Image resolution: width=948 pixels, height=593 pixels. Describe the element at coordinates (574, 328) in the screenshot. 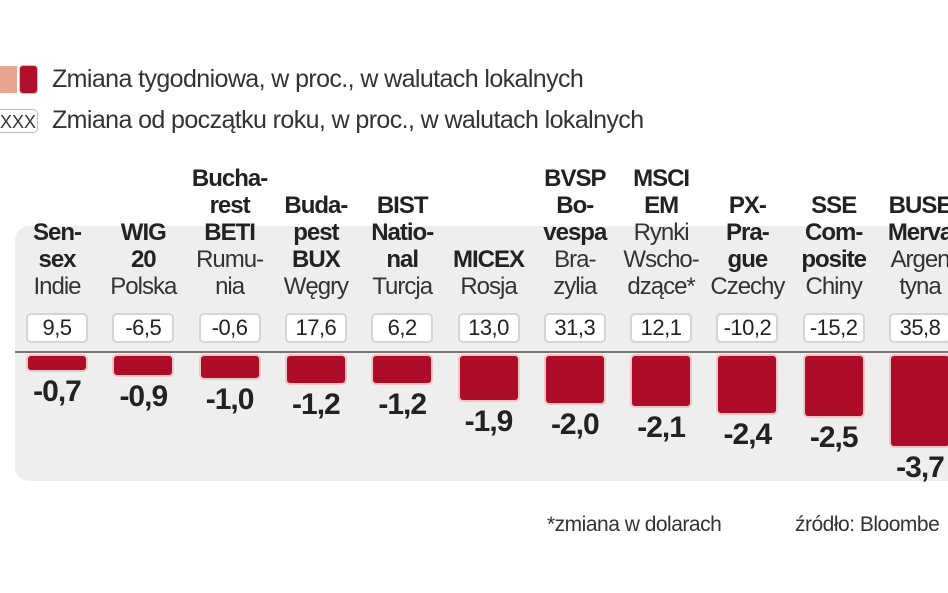

I see `ytd-value-box: 31,3` at that location.